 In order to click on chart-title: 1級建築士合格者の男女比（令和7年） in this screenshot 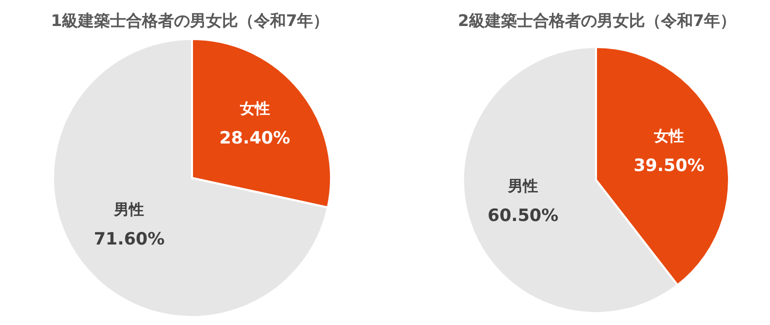, I will do `click(190, 20)`.